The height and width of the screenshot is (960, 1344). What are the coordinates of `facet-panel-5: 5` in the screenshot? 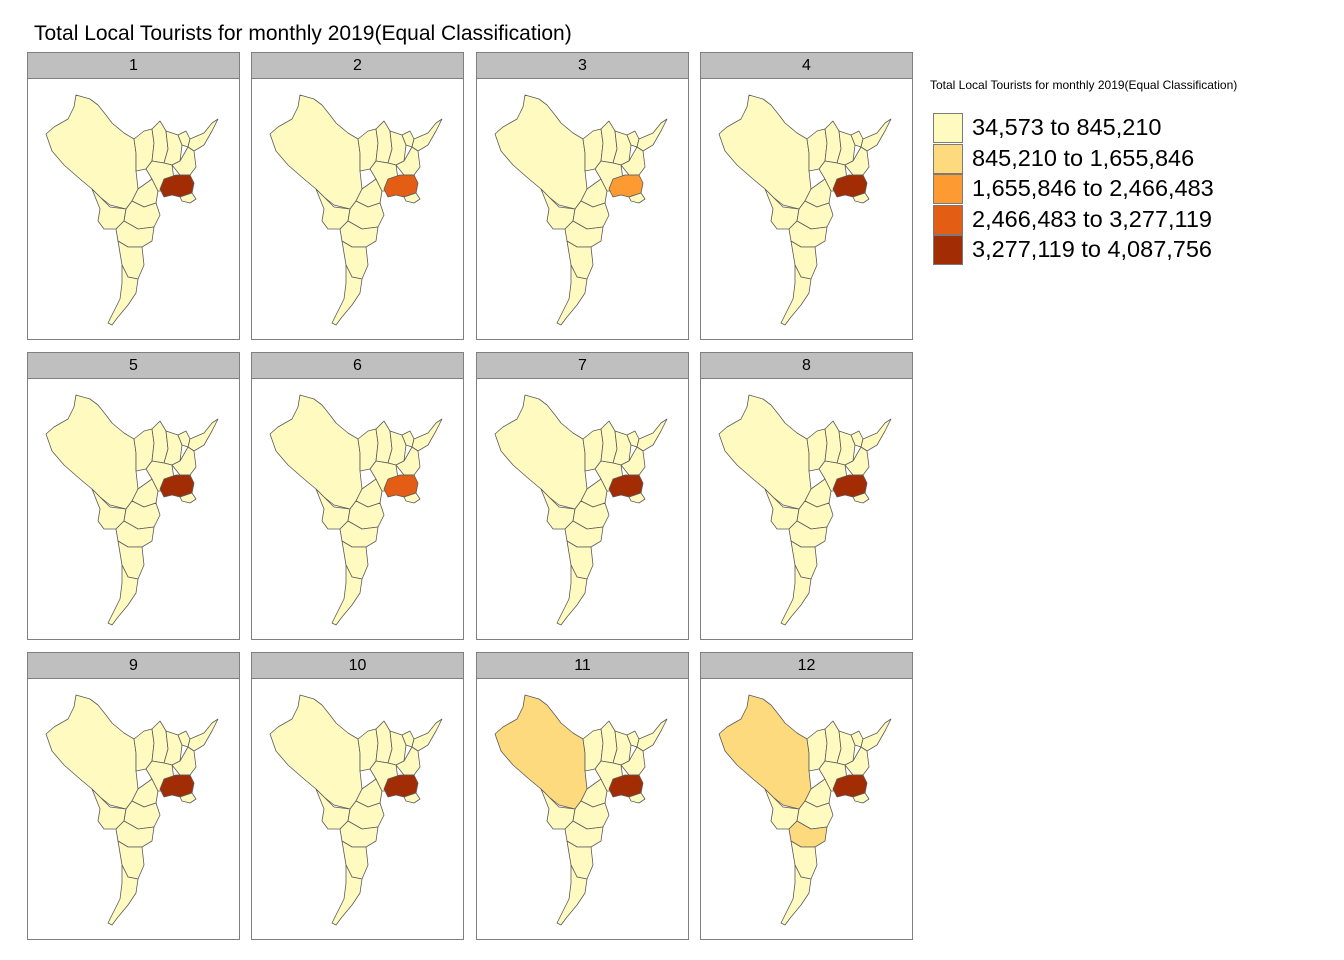 It's located at (133, 496).